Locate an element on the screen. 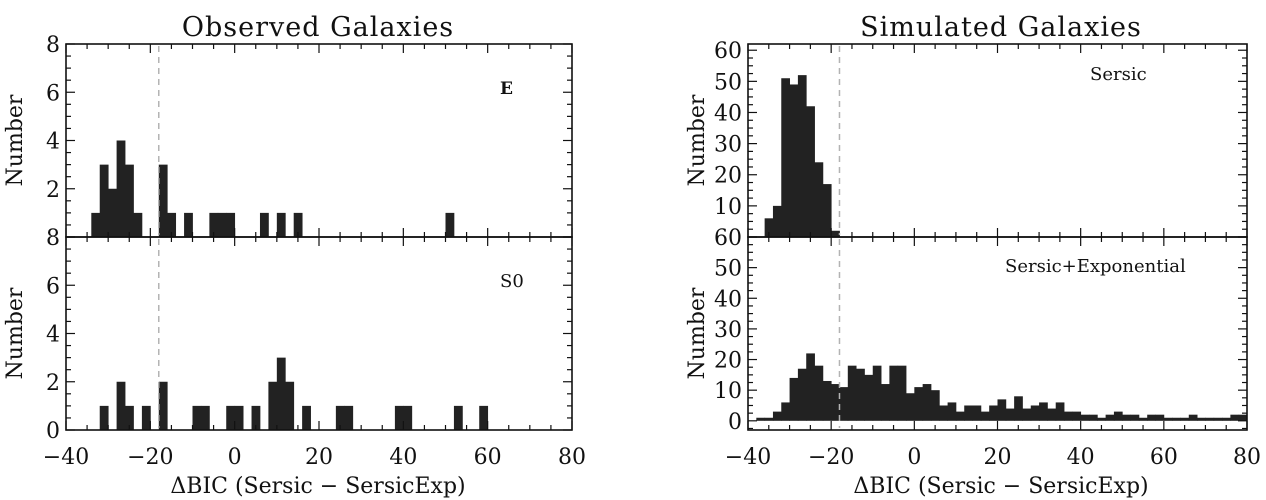  y-tick-label: 30 is located at coordinates (728, 145).